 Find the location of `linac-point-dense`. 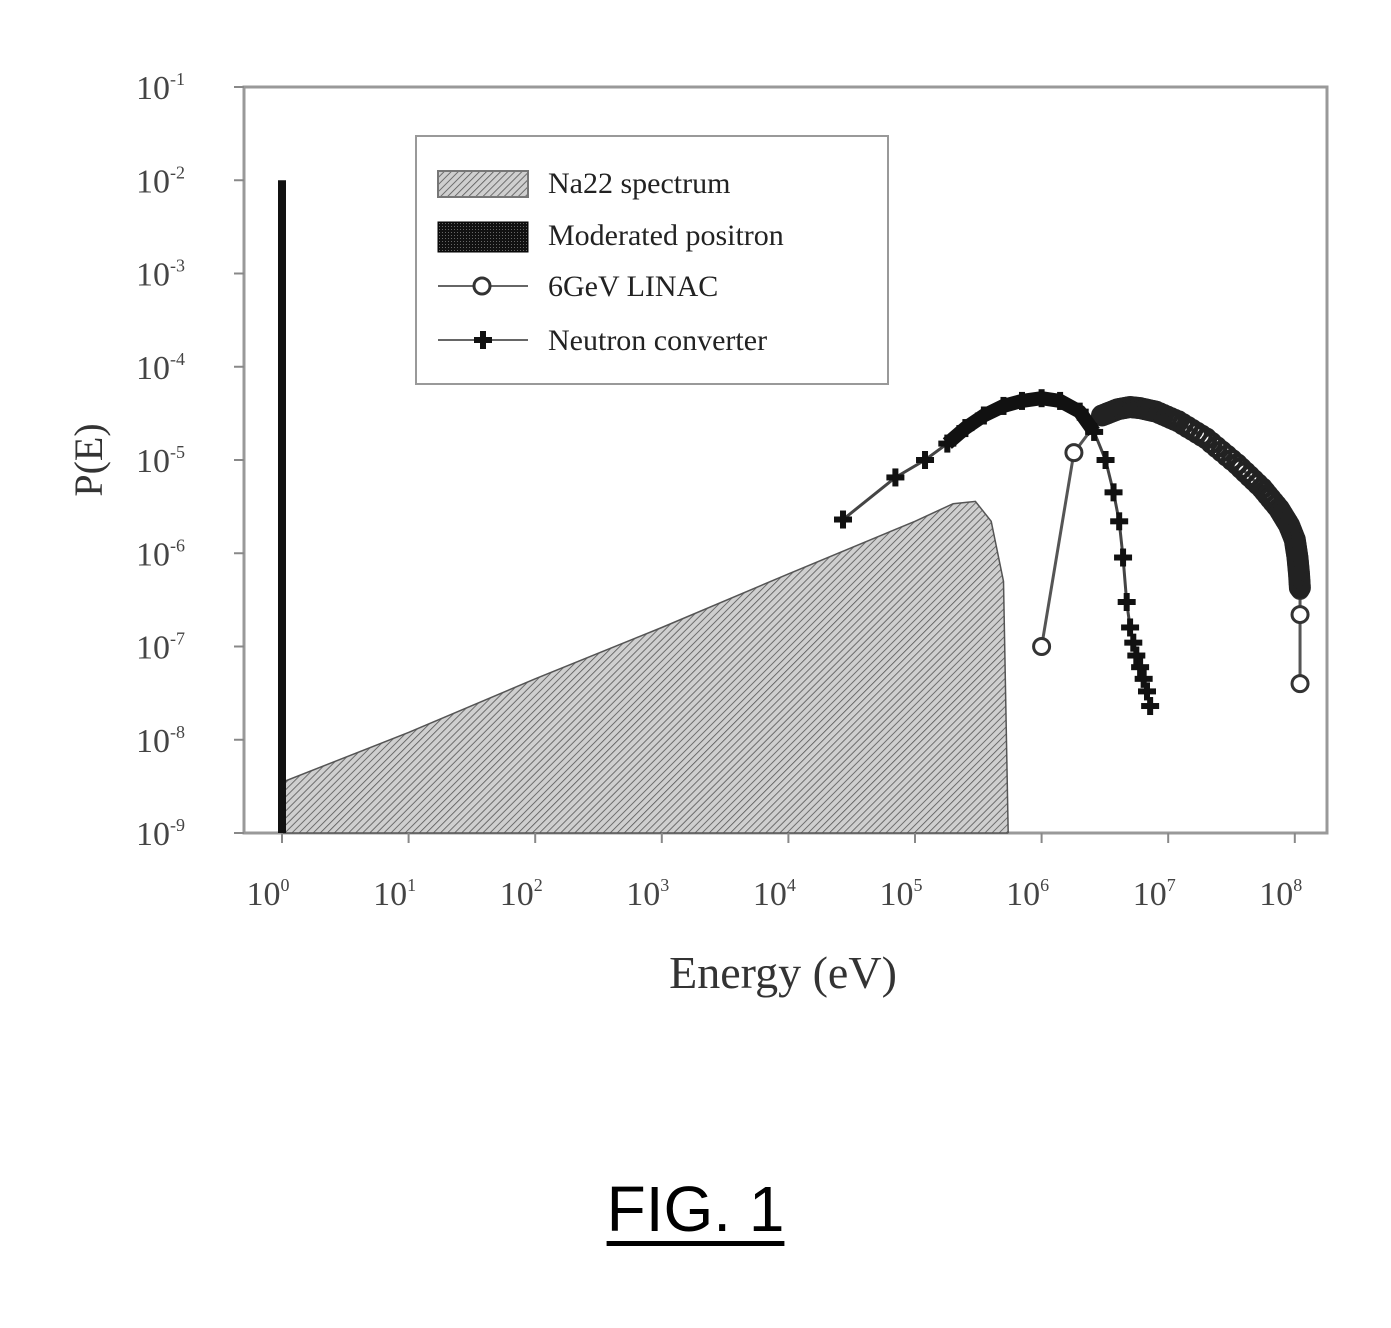

linac-point-dense is located at coordinates (1299, 587).